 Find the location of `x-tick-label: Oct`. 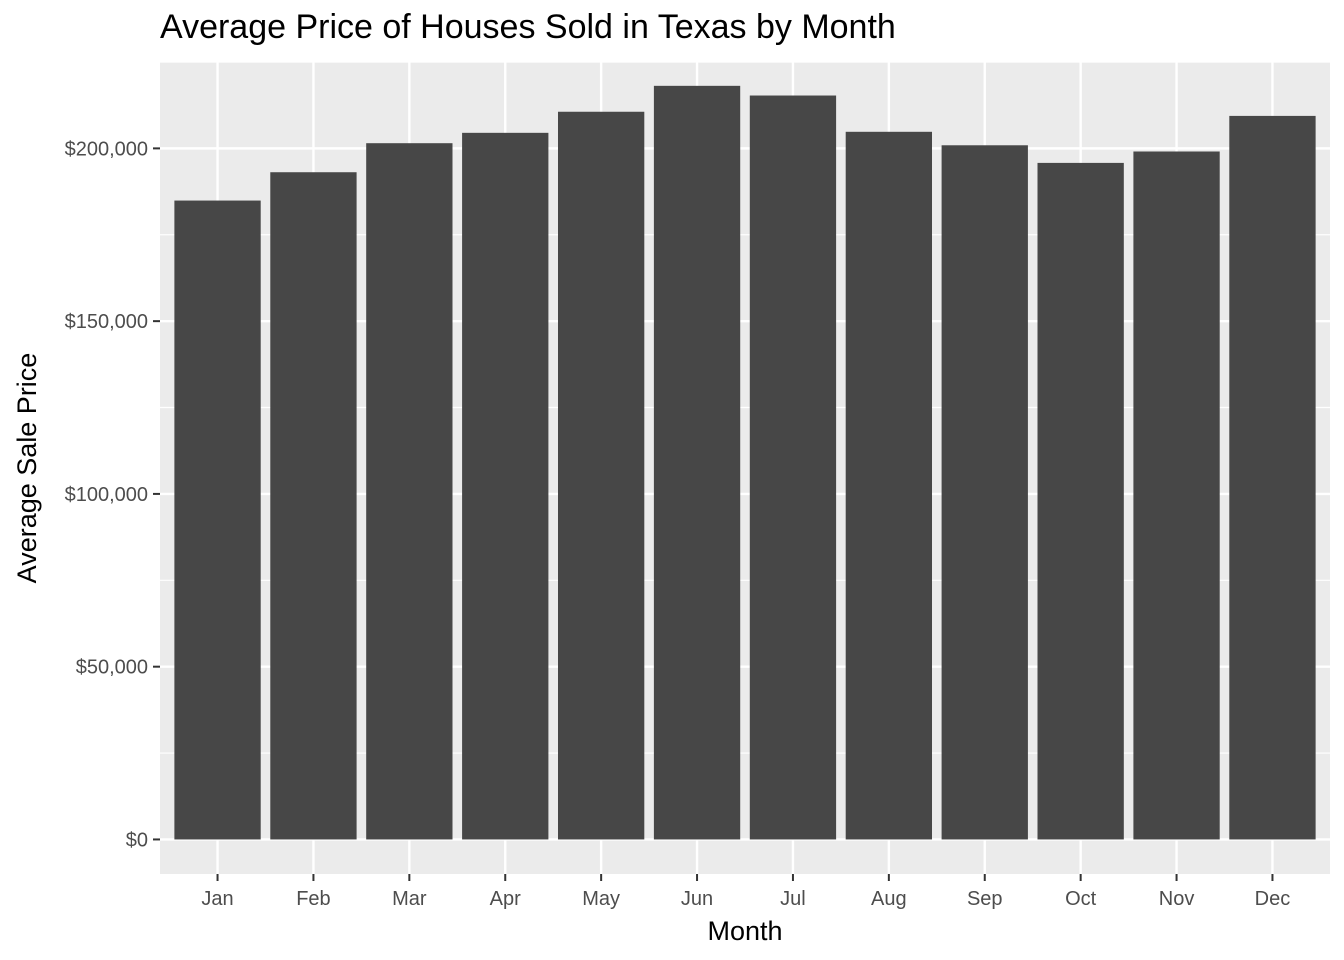

x-tick-label: Oct is located at coordinates (1081, 899).